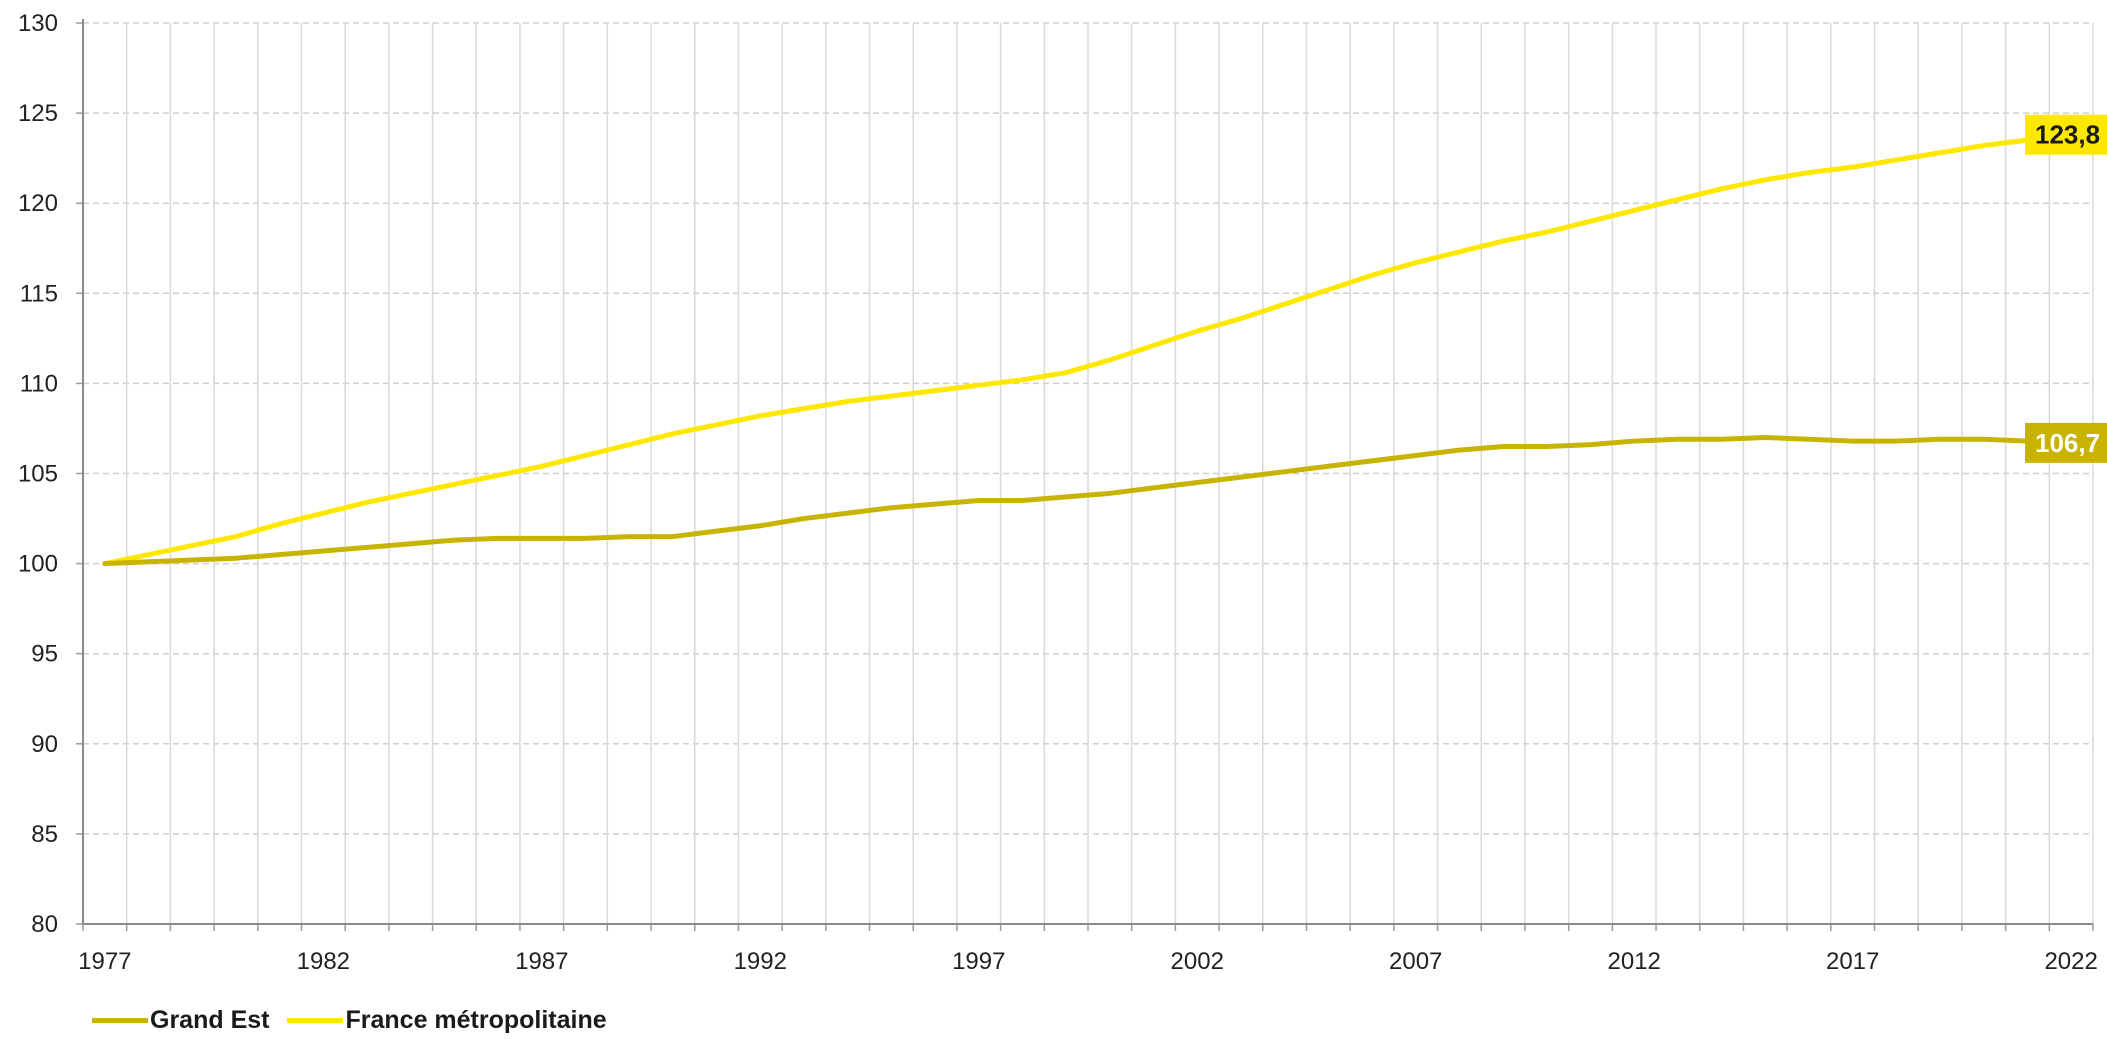 This screenshot has width=2107, height=1039. I want to click on legend-item-france-metropolitaine: France métropolitaine, so click(447, 1020).